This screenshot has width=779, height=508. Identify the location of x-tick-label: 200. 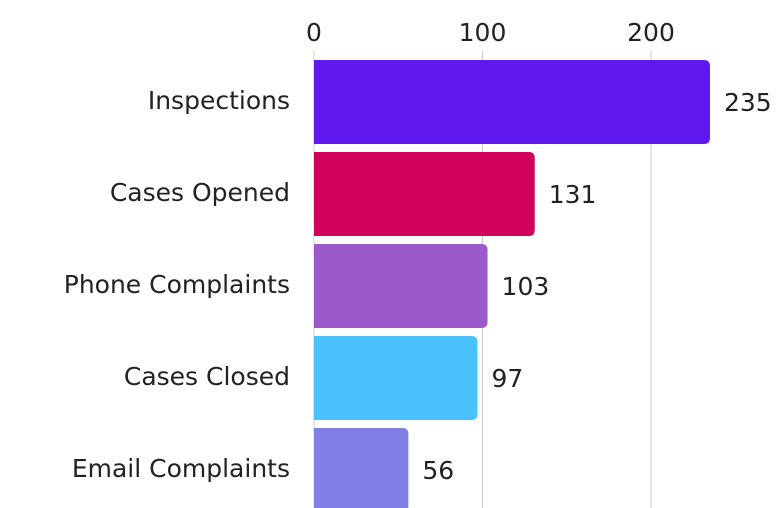
(651, 32).